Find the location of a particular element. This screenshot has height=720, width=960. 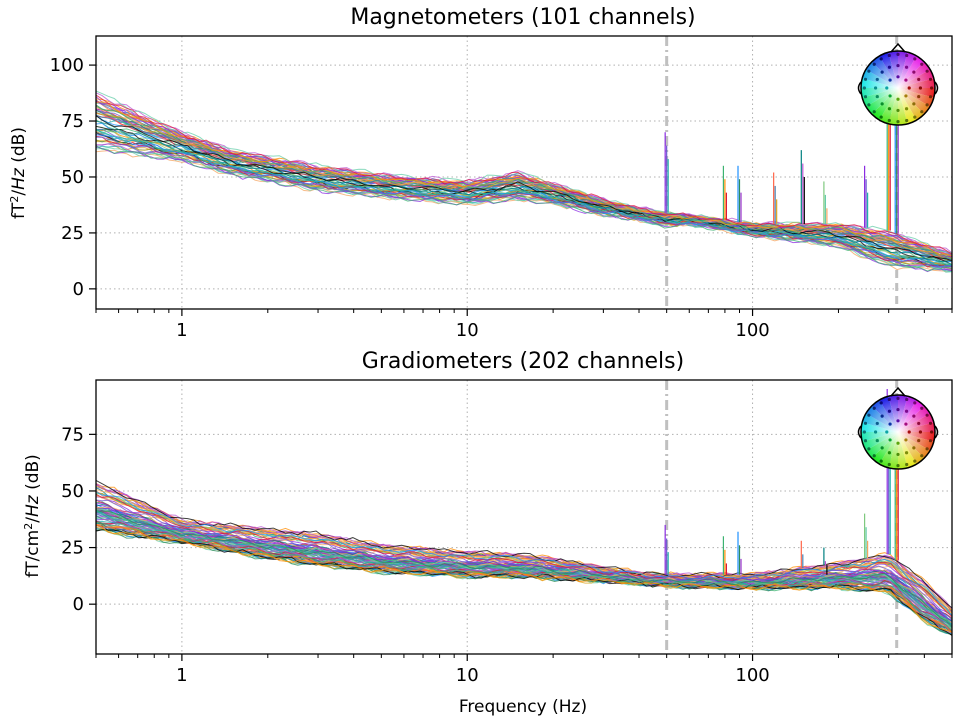

y-tick-label: 75 is located at coordinates (72, 434).